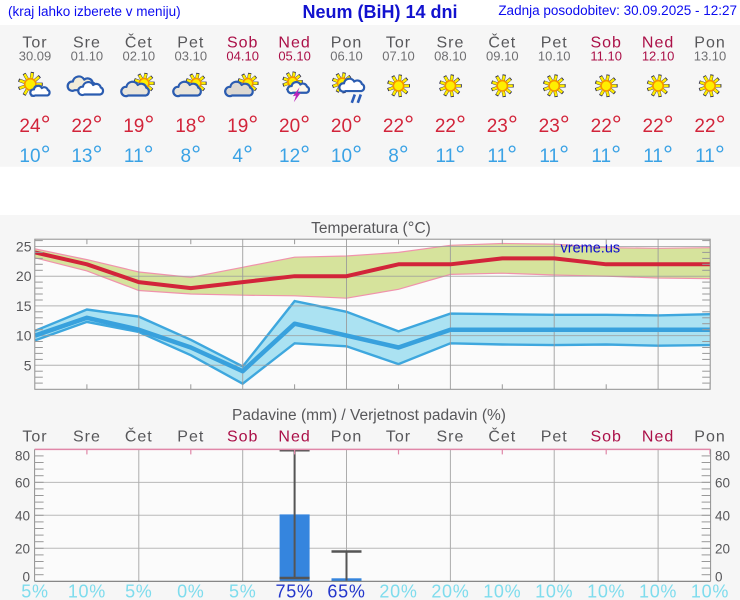 This screenshot has height=600, width=740. Describe the element at coordinates (190, 591) in the screenshot. I see `svg-text: 0%` at that location.